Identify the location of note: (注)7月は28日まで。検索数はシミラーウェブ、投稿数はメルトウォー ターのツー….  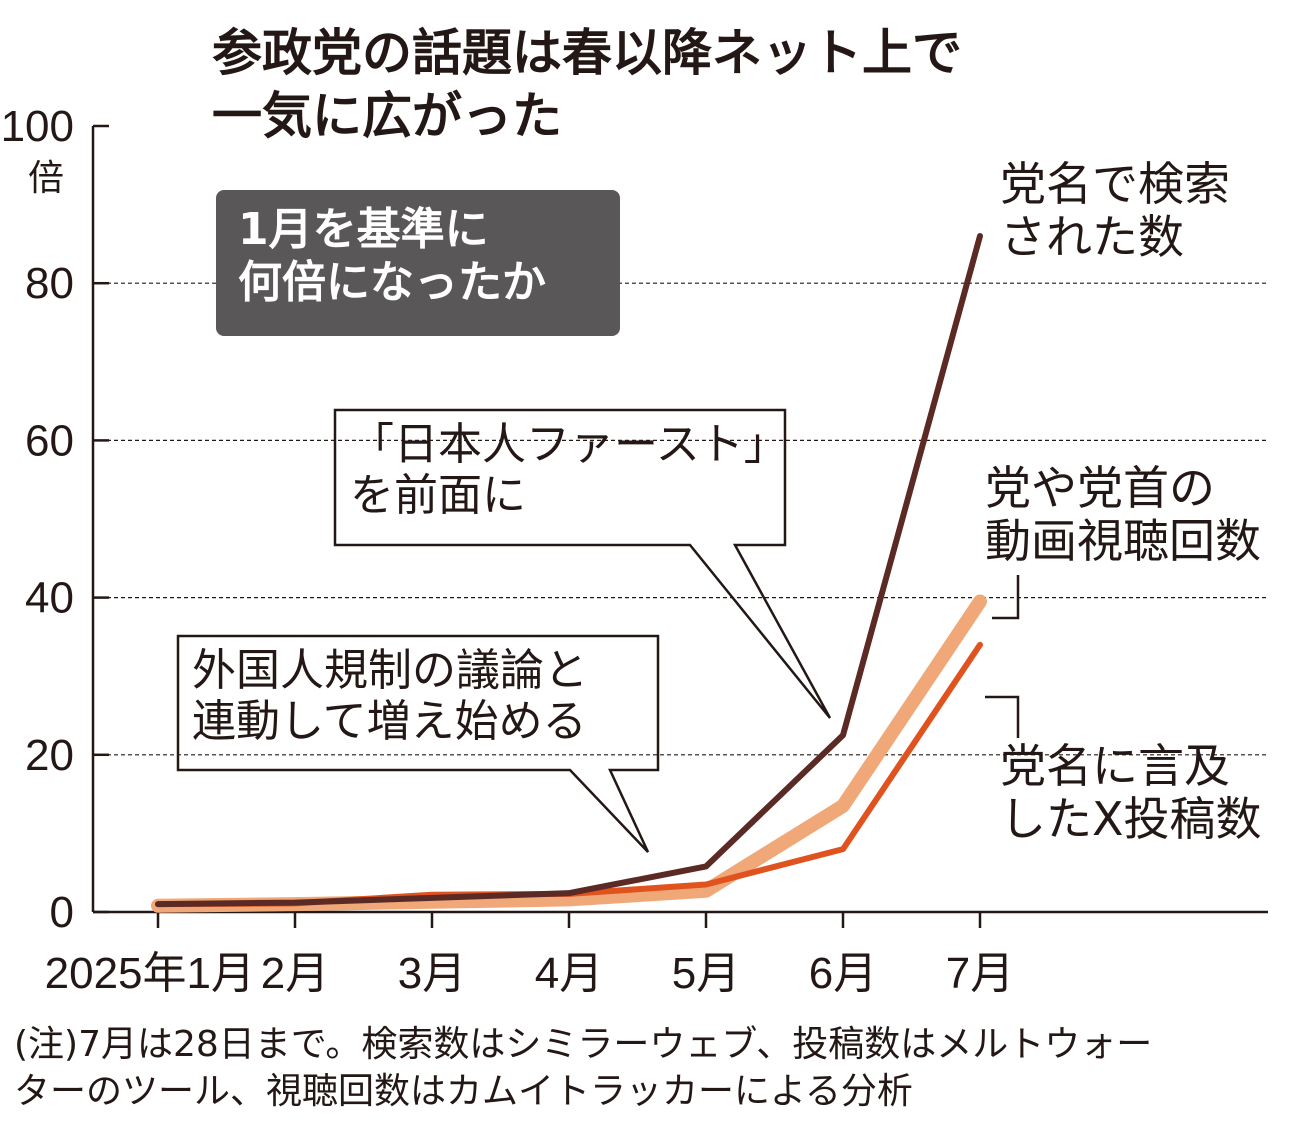
(583, 1068).